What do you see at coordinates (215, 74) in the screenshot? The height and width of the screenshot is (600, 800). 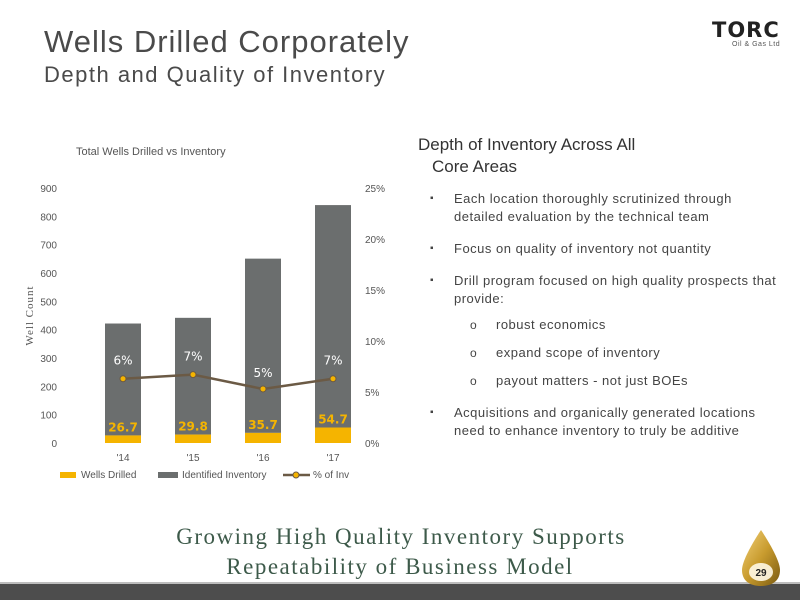 I see `page-subtitle: Depth and Quality of Inventory` at bounding box center [215, 74].